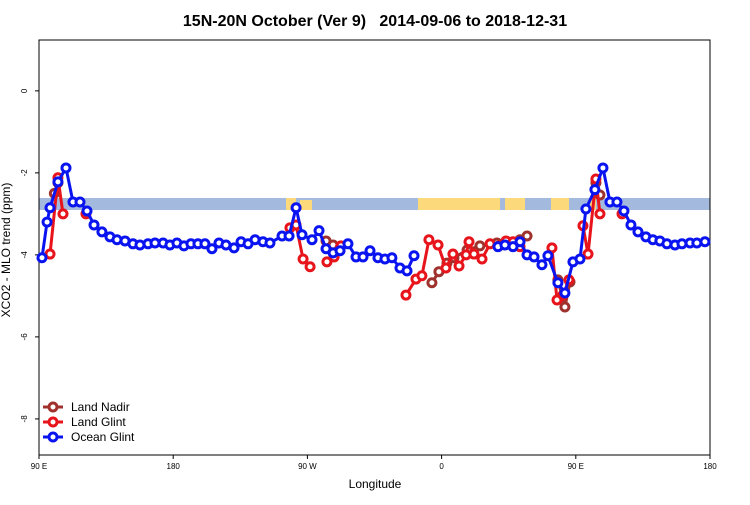 This screenshot has height=505, width=750. I want to click on ocean-band, so click(374, 204).